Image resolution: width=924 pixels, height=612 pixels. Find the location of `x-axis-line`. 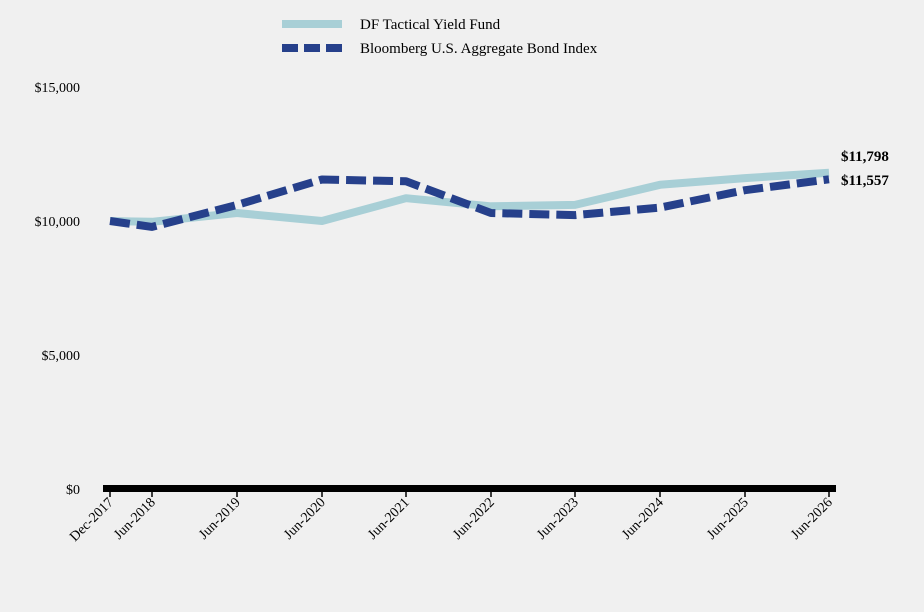

x-axis-line is located at coordinates (469, 488).